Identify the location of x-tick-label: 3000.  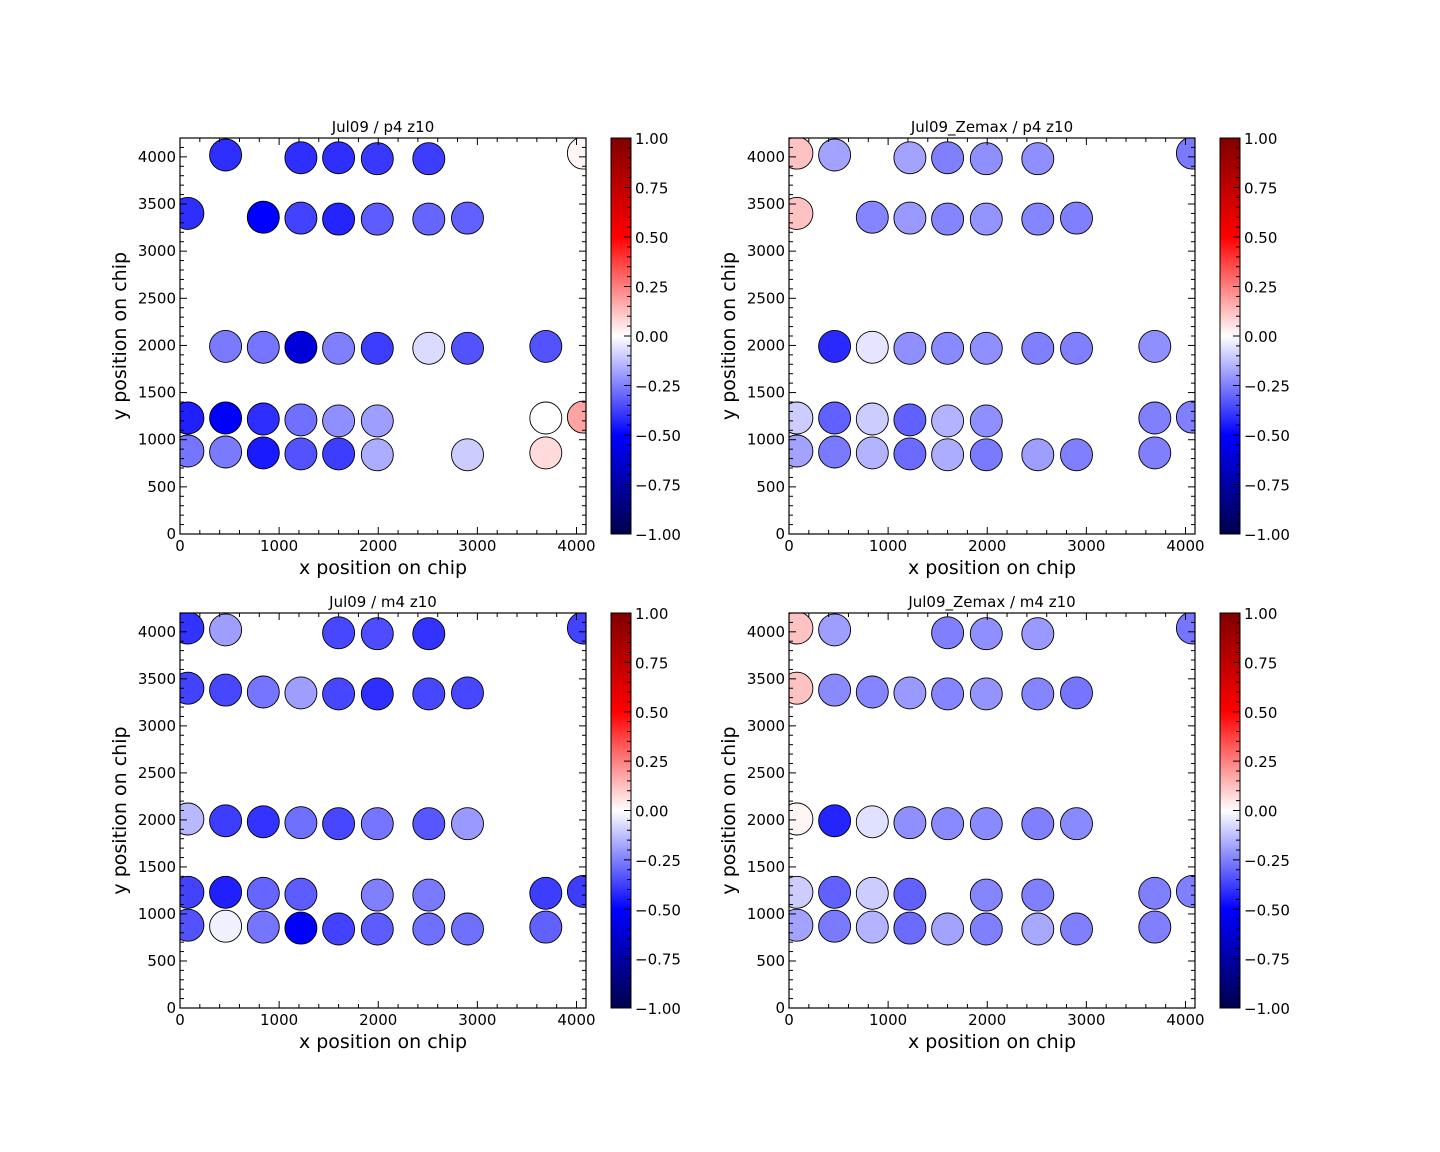
(477, 1020).